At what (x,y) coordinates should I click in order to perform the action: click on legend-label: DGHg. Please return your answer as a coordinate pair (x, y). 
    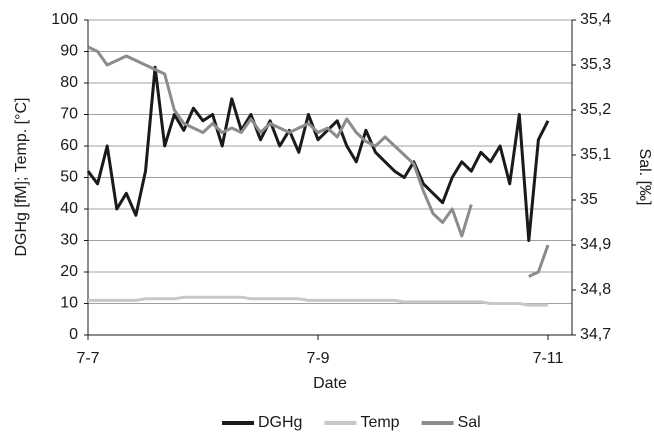
    Looking at the image, I should click on (280, 422).